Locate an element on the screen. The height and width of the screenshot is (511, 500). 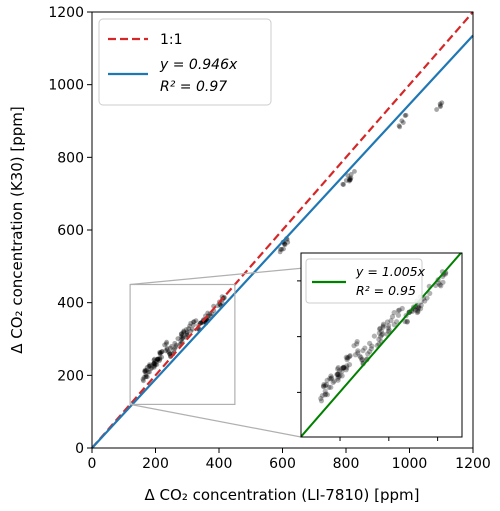
y-tick-label: 1200 is located at coordinates (66, 13).